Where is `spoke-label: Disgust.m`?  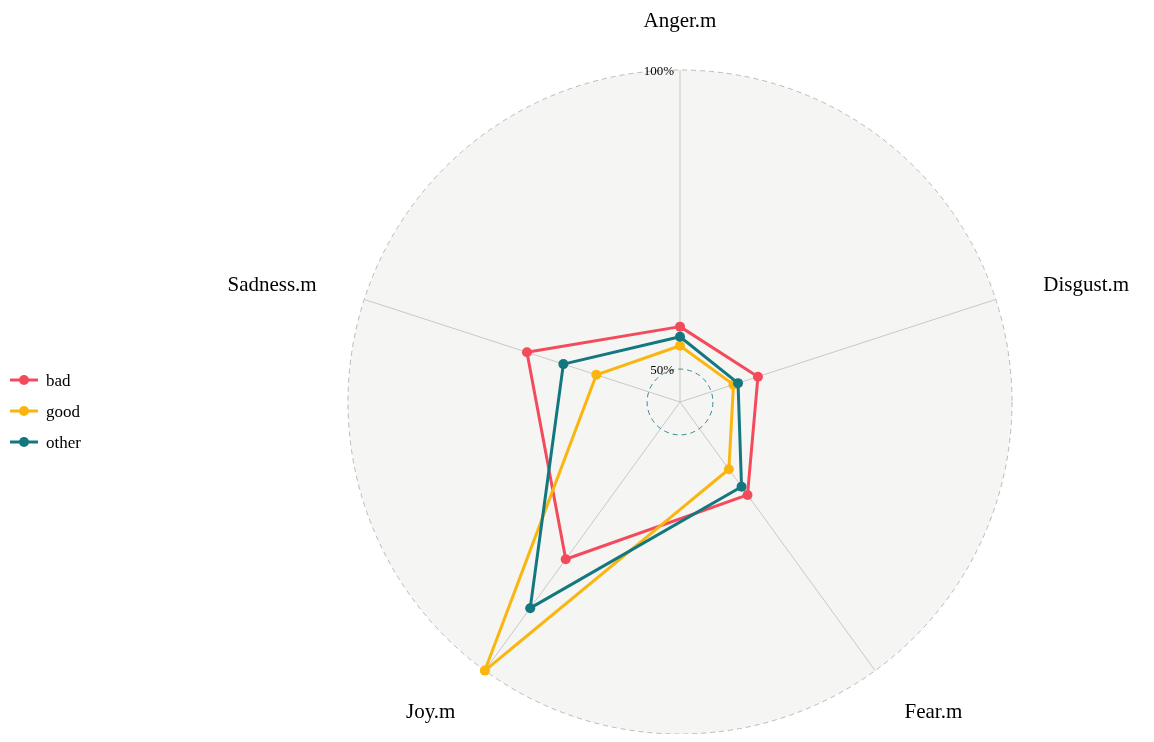
spoke-label: Disgust.m is located at coordinates (1086, 283).